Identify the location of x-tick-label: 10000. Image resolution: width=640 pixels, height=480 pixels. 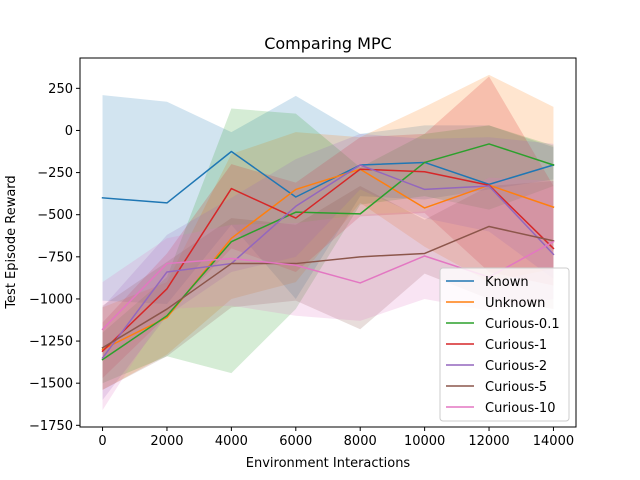
(424, 441).